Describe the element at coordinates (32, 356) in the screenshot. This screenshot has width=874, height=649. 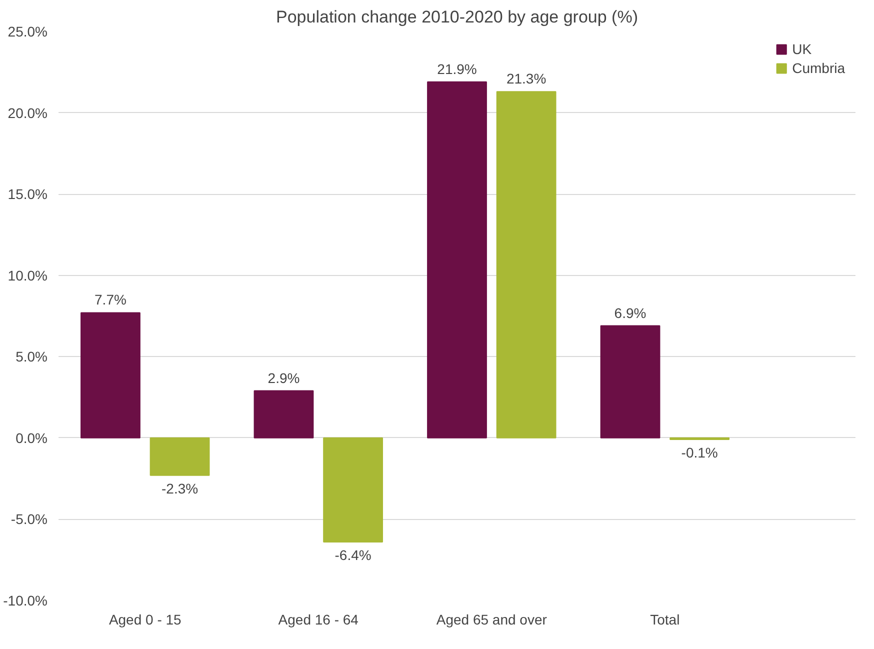
I see `y-tick-label: 5.0%` at that location.